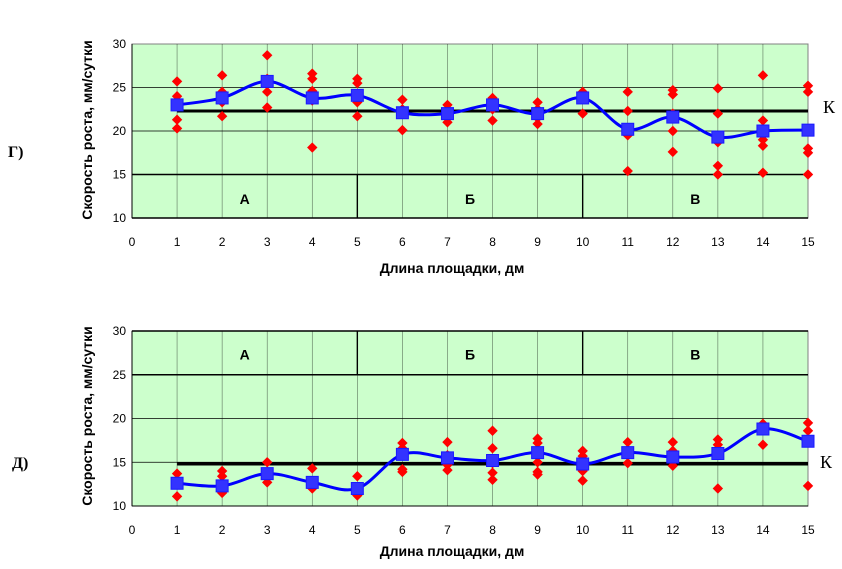  What do you see at coordinates (673, 530) in the screenshot?
I see `x-tick-label: 12` at bounding box center [673, 530].